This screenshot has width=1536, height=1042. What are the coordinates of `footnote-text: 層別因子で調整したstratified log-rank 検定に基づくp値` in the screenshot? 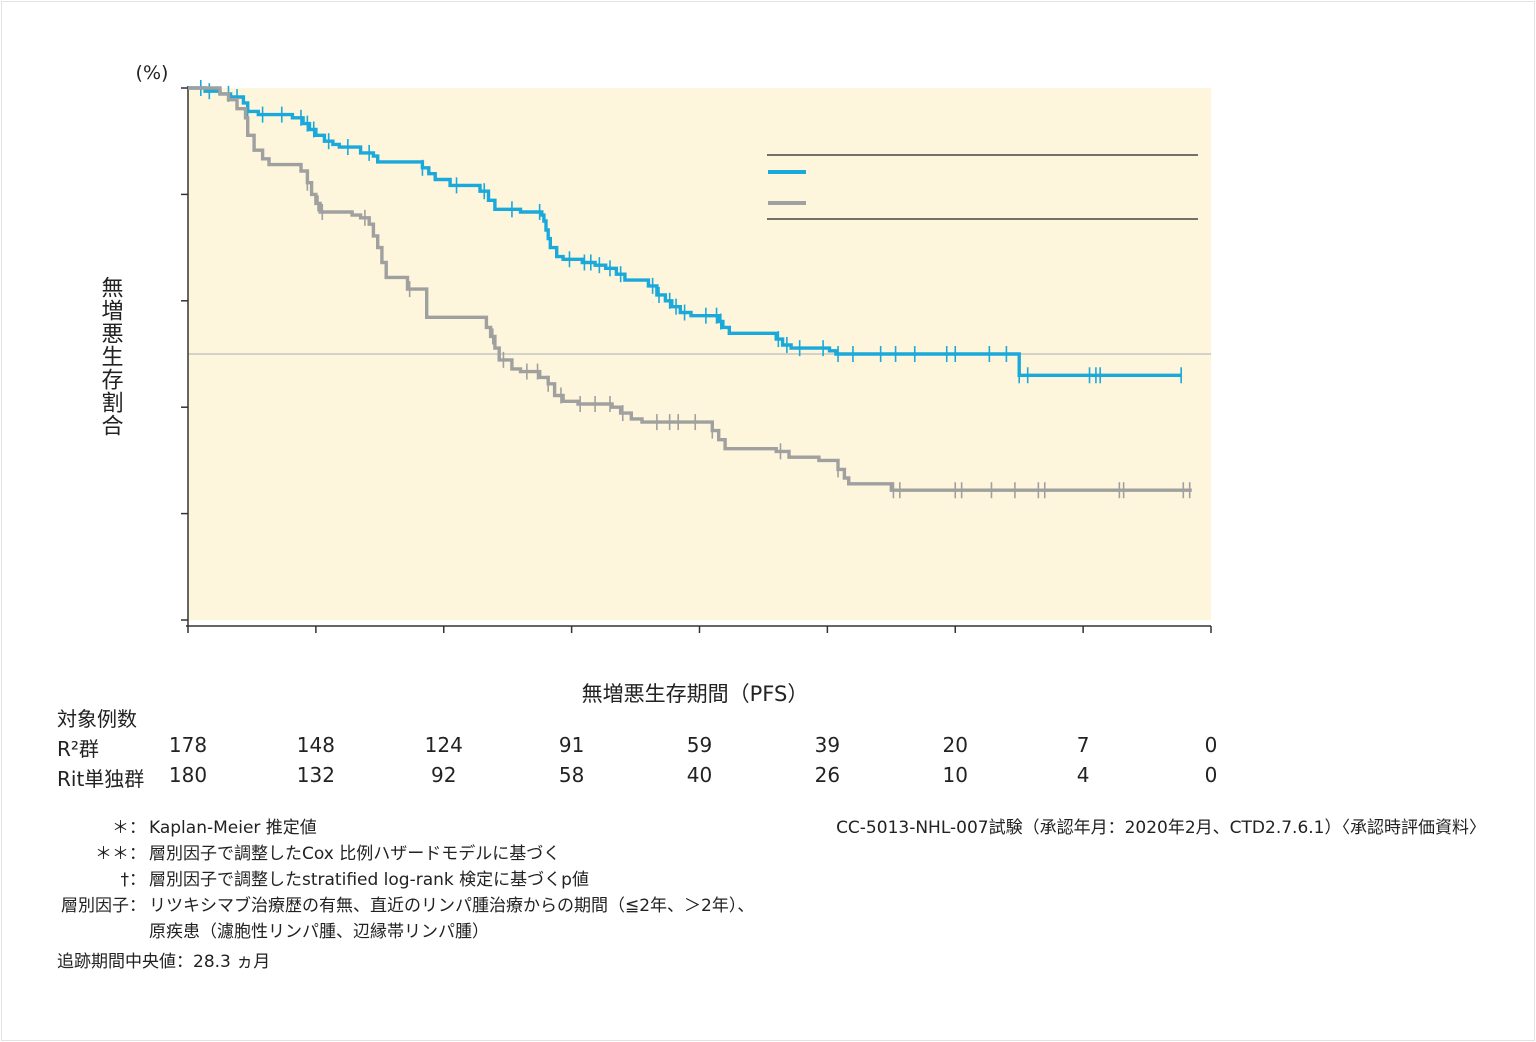 It's located at (369, 880).